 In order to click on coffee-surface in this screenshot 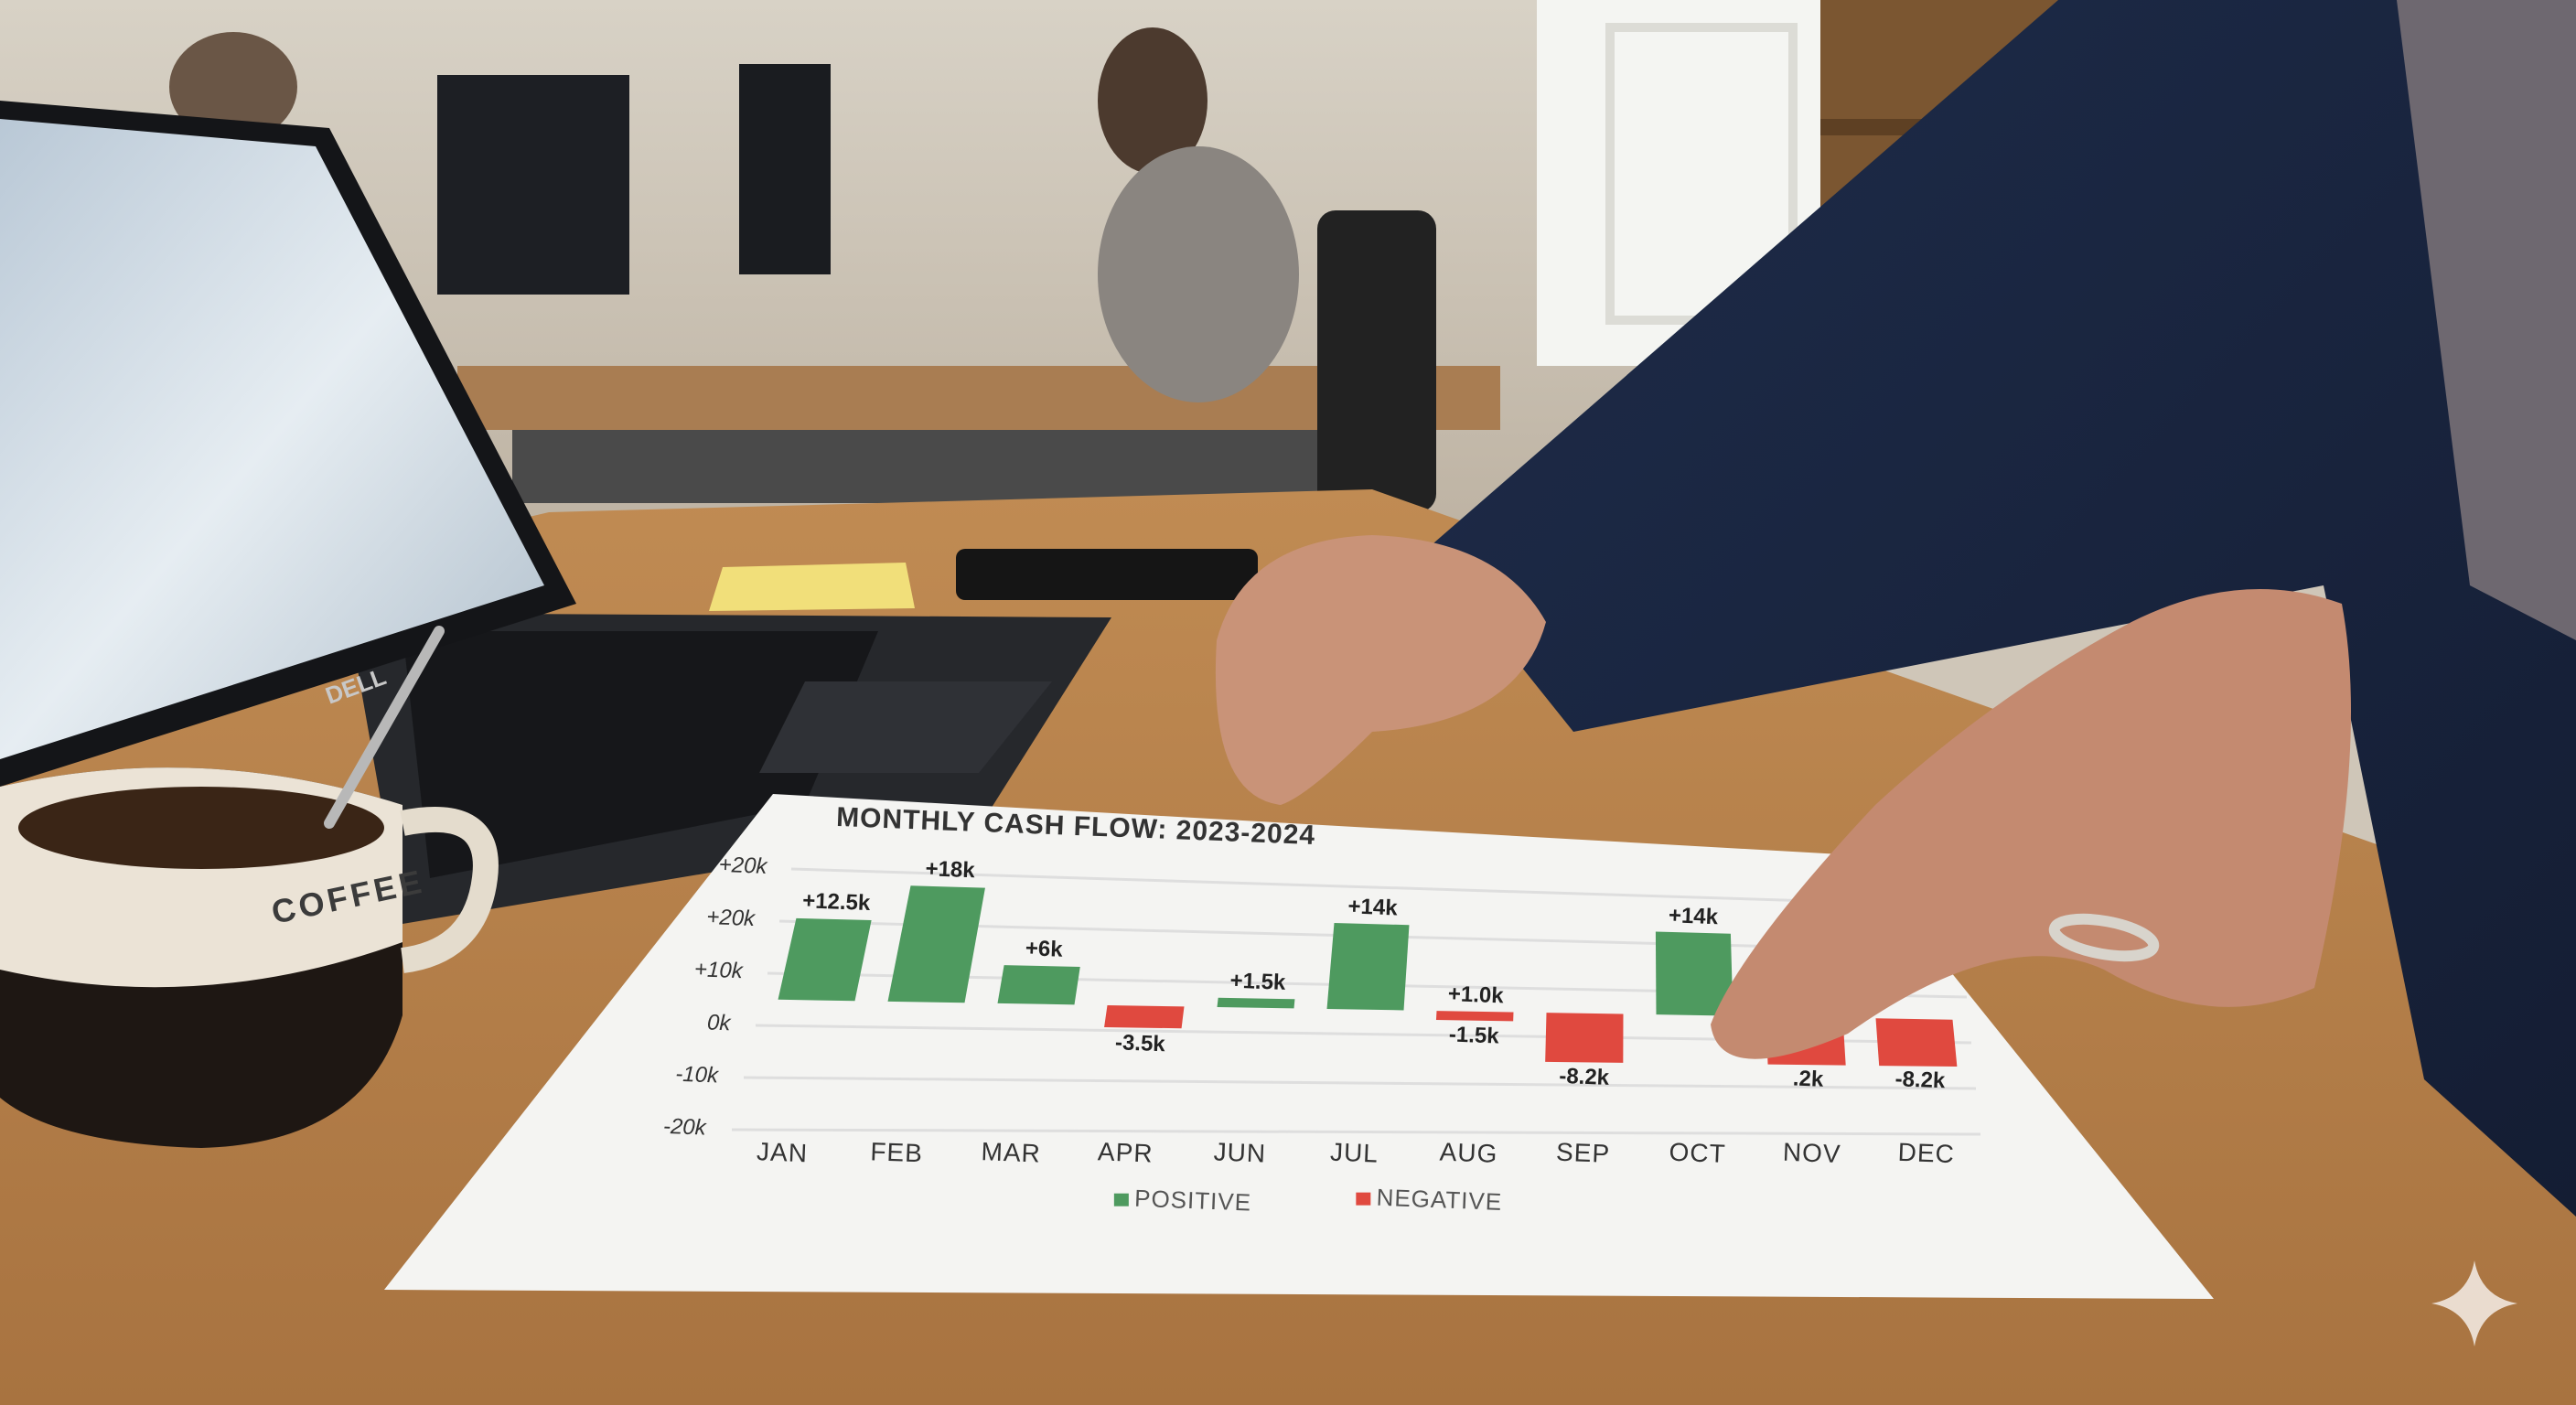, I will do `click(201, 828)`.